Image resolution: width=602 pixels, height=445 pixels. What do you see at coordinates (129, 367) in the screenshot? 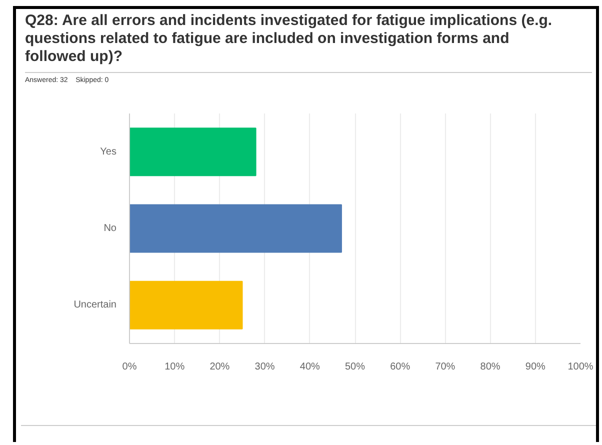
I see `x-tick-label: 0%` at bounding box center [129, 367].